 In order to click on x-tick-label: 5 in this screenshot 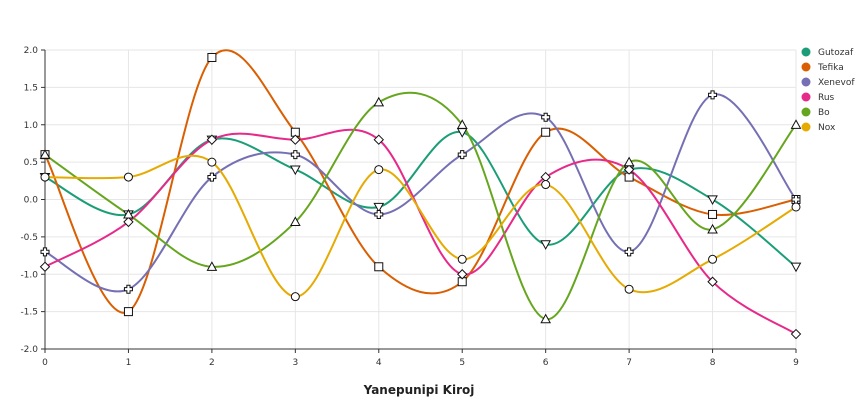, I will do `click(462, 363)`.